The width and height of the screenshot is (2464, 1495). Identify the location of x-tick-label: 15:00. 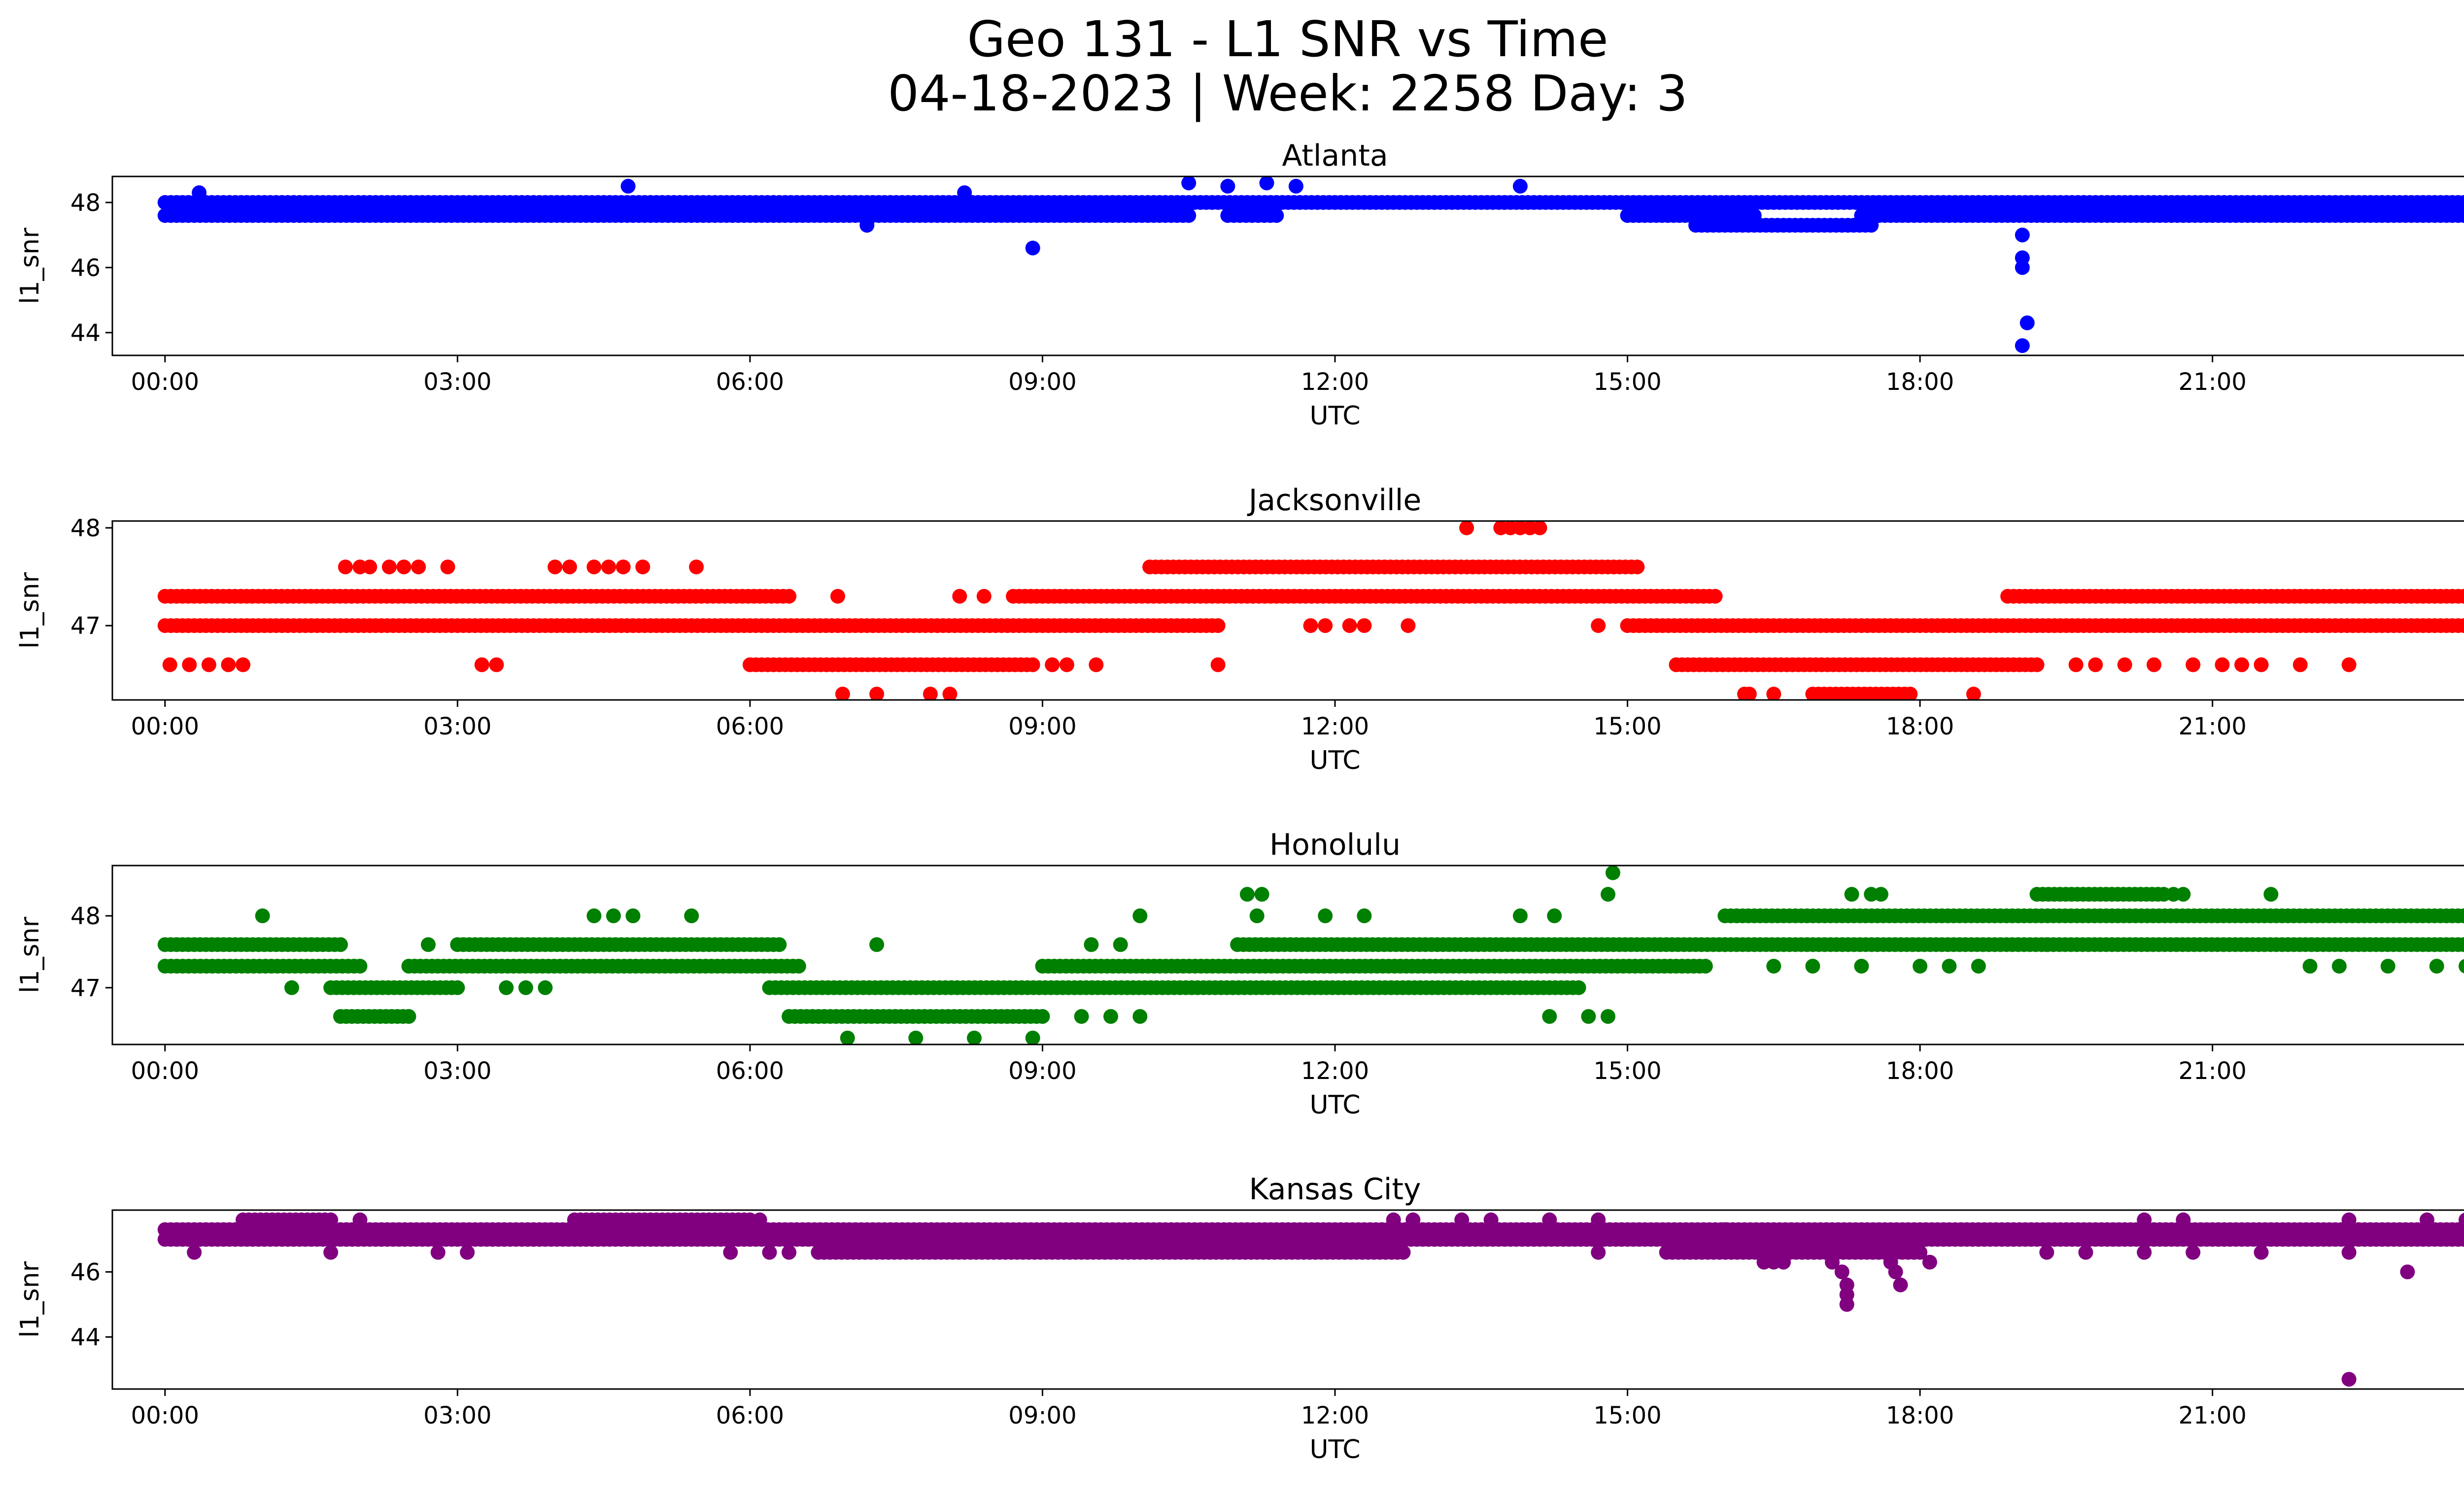
(1627, 726).